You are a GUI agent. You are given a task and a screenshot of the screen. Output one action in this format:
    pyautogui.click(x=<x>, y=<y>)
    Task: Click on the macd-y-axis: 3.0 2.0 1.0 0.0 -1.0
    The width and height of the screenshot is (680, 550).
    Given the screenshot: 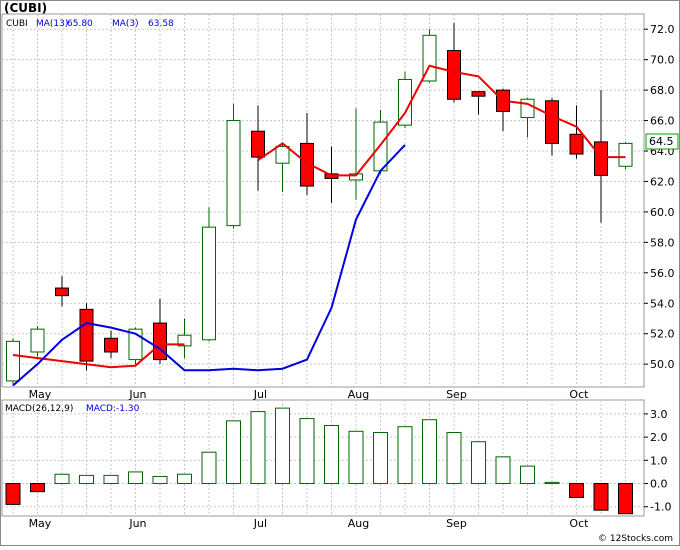 What is the action you would take?
    pyautogui.click(x=657, y=461)
    